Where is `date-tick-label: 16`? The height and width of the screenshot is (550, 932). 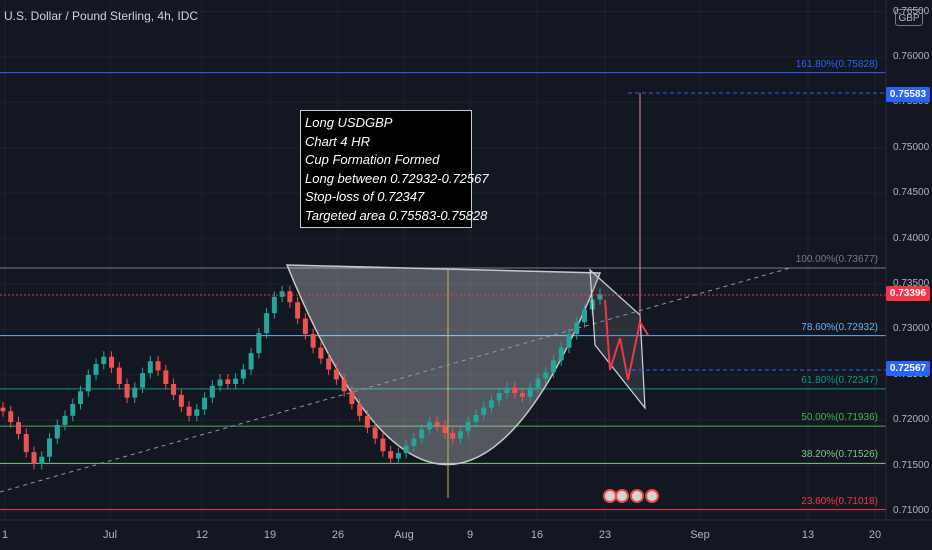
date-tick-label: 16 is located at coordinates (537, 535).